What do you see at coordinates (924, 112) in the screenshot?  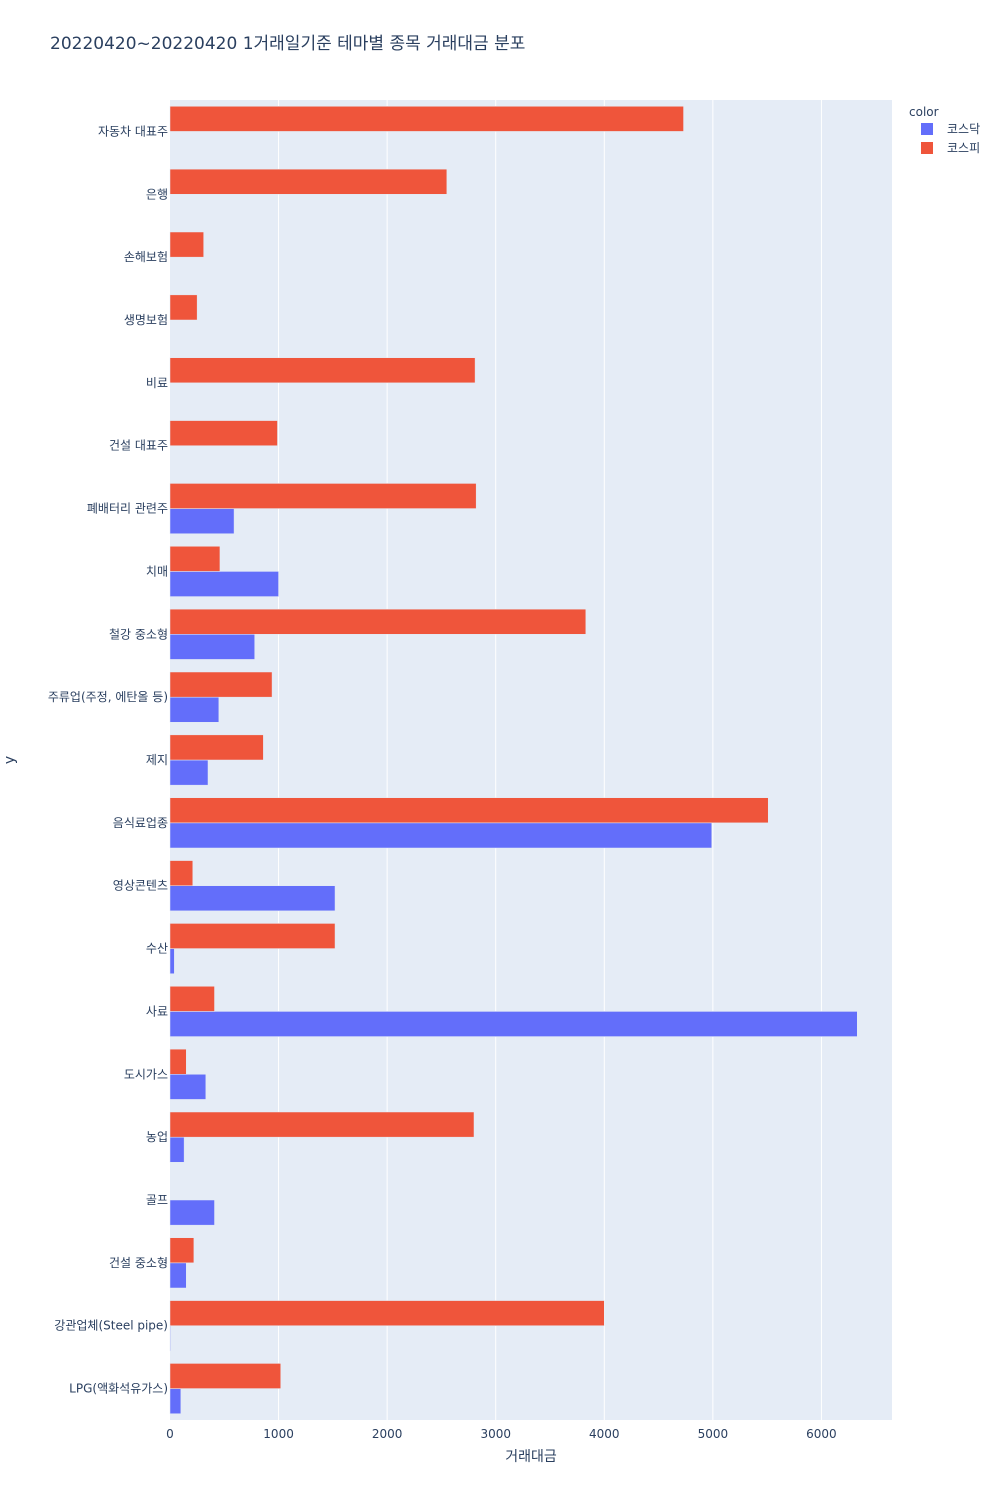 I see `legend-title: color` at bounding box center [924, 112].